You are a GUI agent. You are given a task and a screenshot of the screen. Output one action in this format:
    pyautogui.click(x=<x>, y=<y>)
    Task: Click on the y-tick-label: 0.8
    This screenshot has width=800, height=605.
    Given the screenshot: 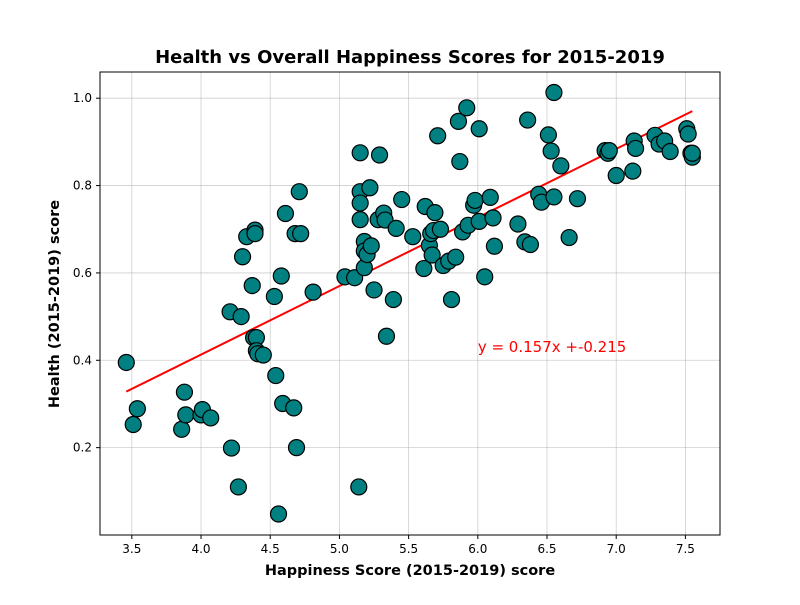 What is the action you would take?
    pyautogui.click(x=82, y=186)
    